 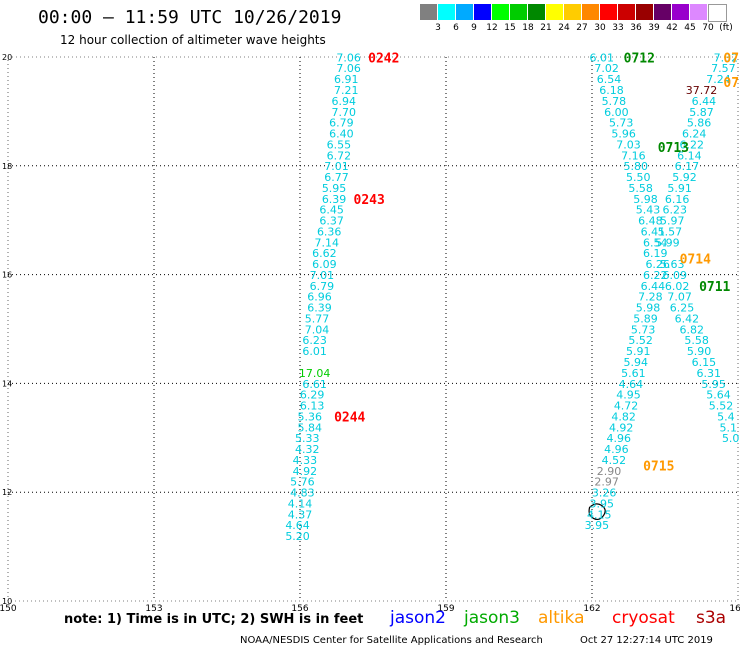 I want to click on legend-label: 18, so click(x=528, y=28).